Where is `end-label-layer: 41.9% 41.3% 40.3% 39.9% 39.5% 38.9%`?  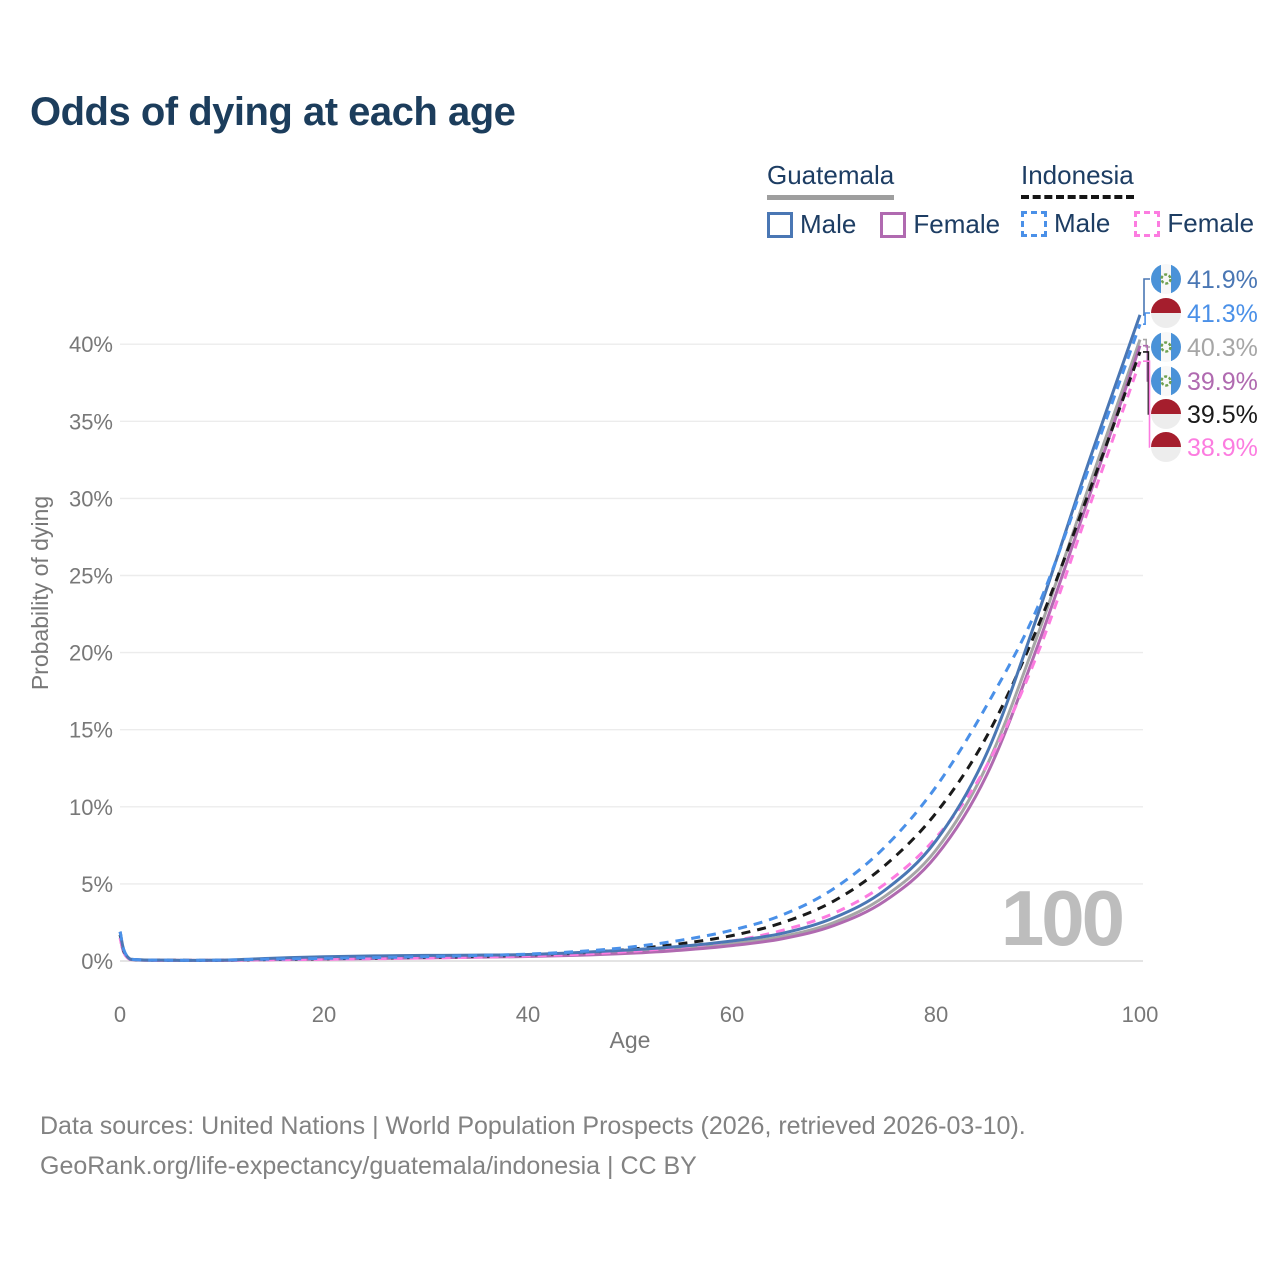
end-label-layer: 41.9% 41.3% 40.3% 39.9% 39.5% 38.9% is located at coordinates (1200, 363).